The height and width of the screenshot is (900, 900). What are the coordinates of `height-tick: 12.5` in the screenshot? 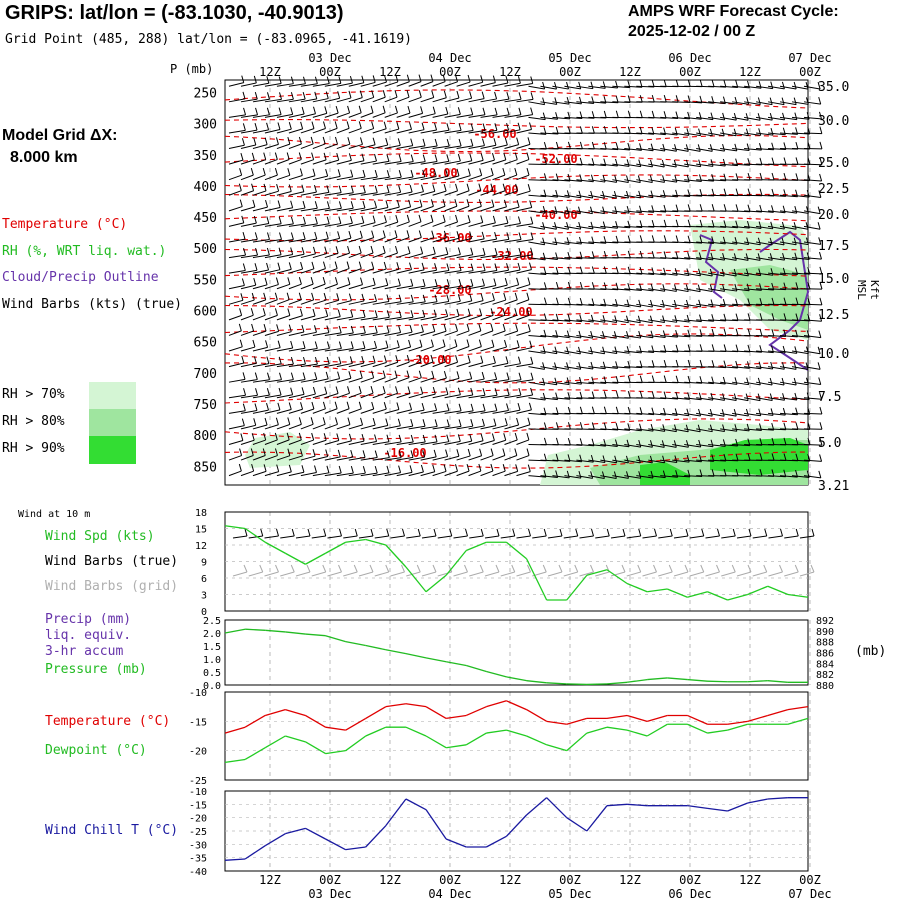 It's located at (833, 315).